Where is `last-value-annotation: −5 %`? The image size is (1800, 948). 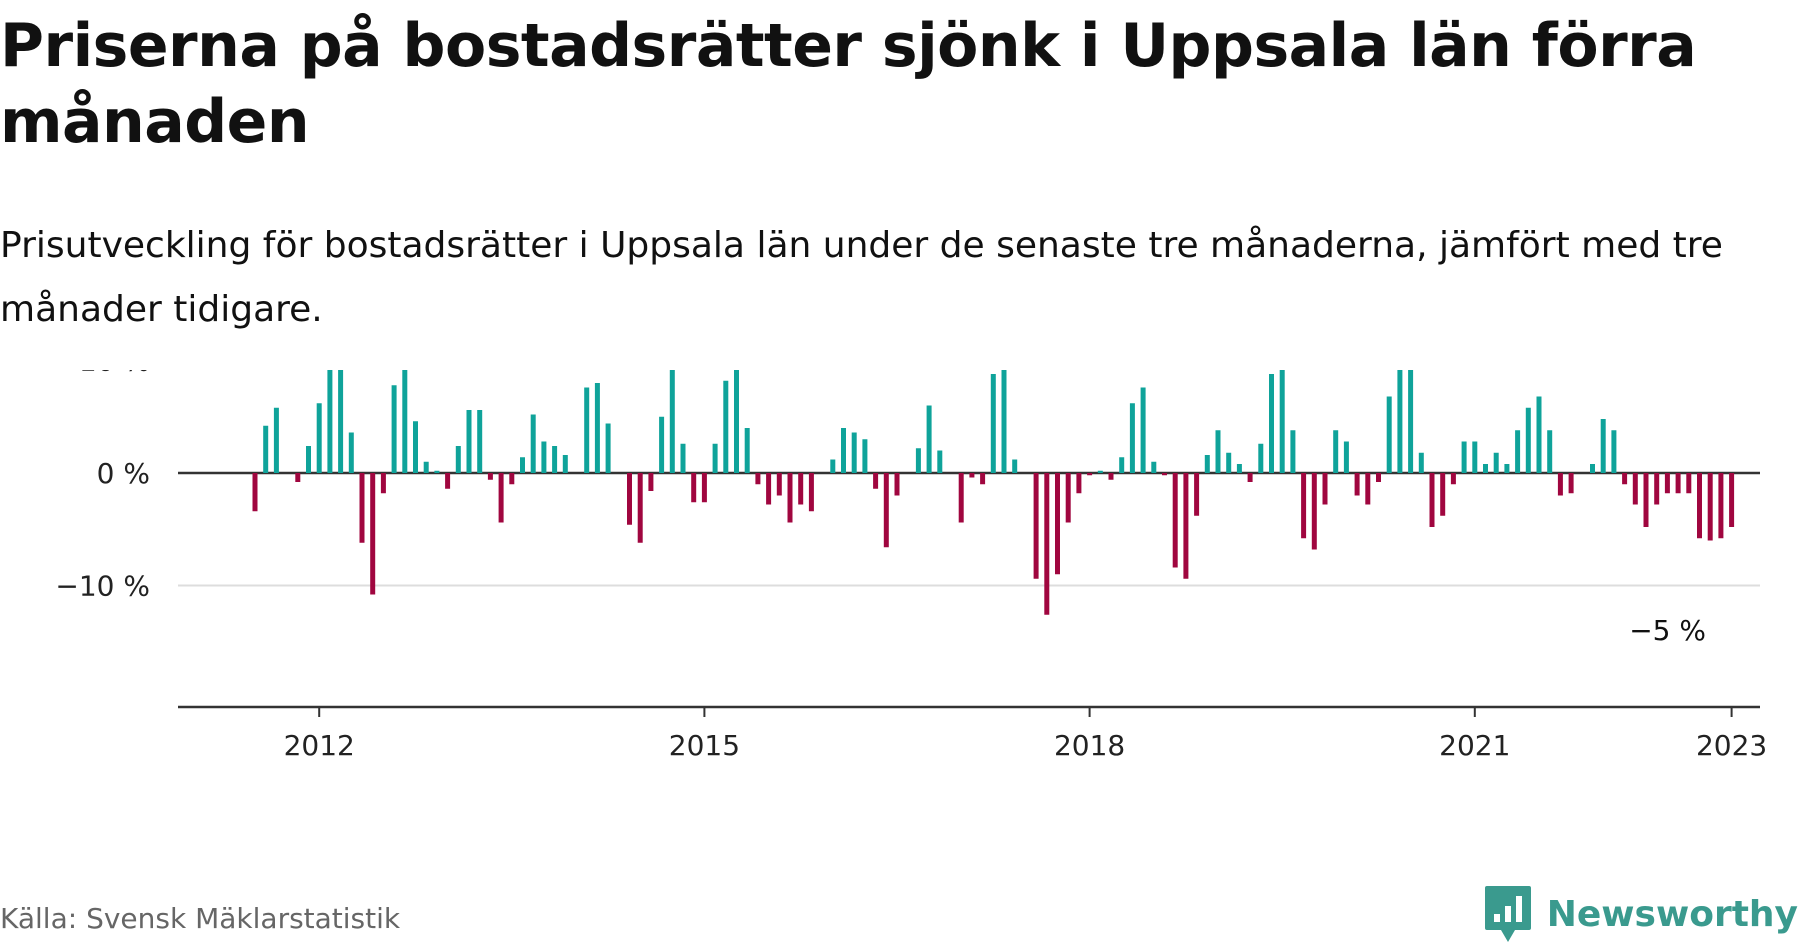
last-value-annotation: −5 % is located at coordinates (1667, 630).